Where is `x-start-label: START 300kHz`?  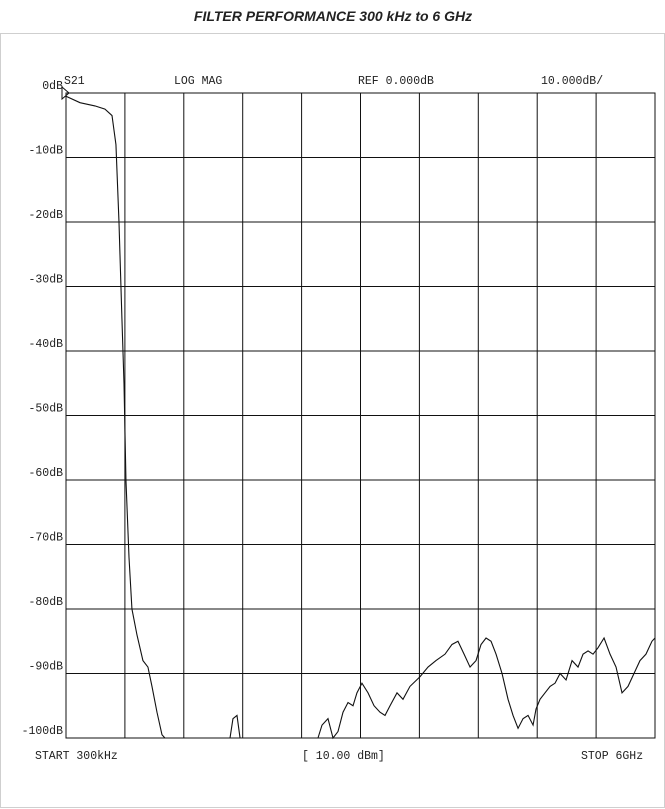
x-start-label: START 300kHz is located at coordinates (76, 756).